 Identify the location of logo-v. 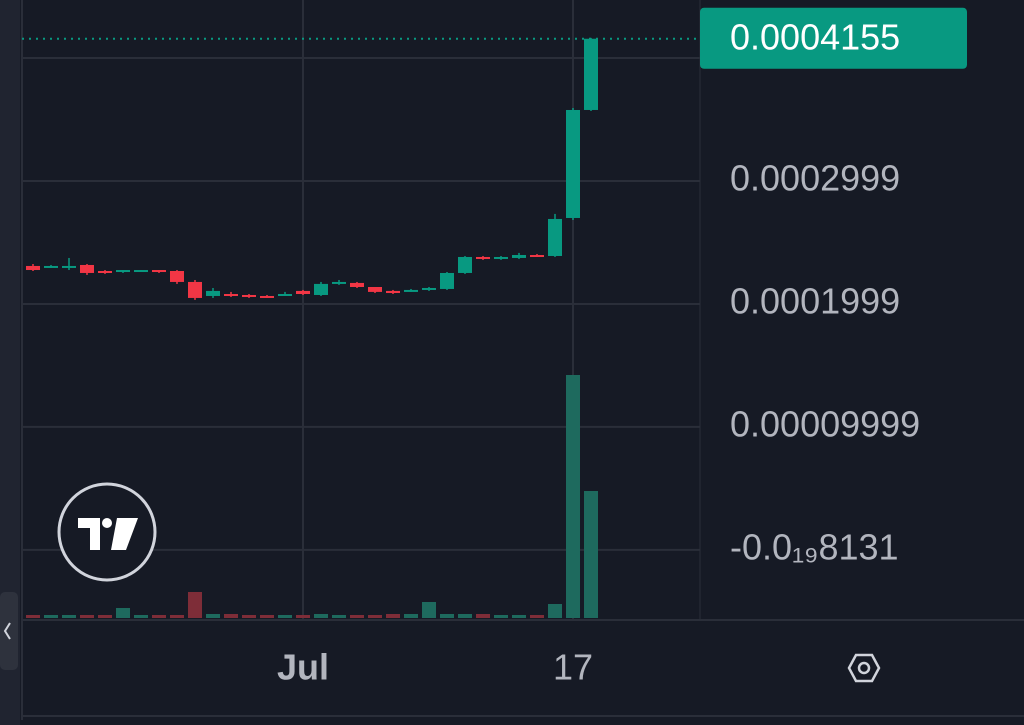
(124, 534).